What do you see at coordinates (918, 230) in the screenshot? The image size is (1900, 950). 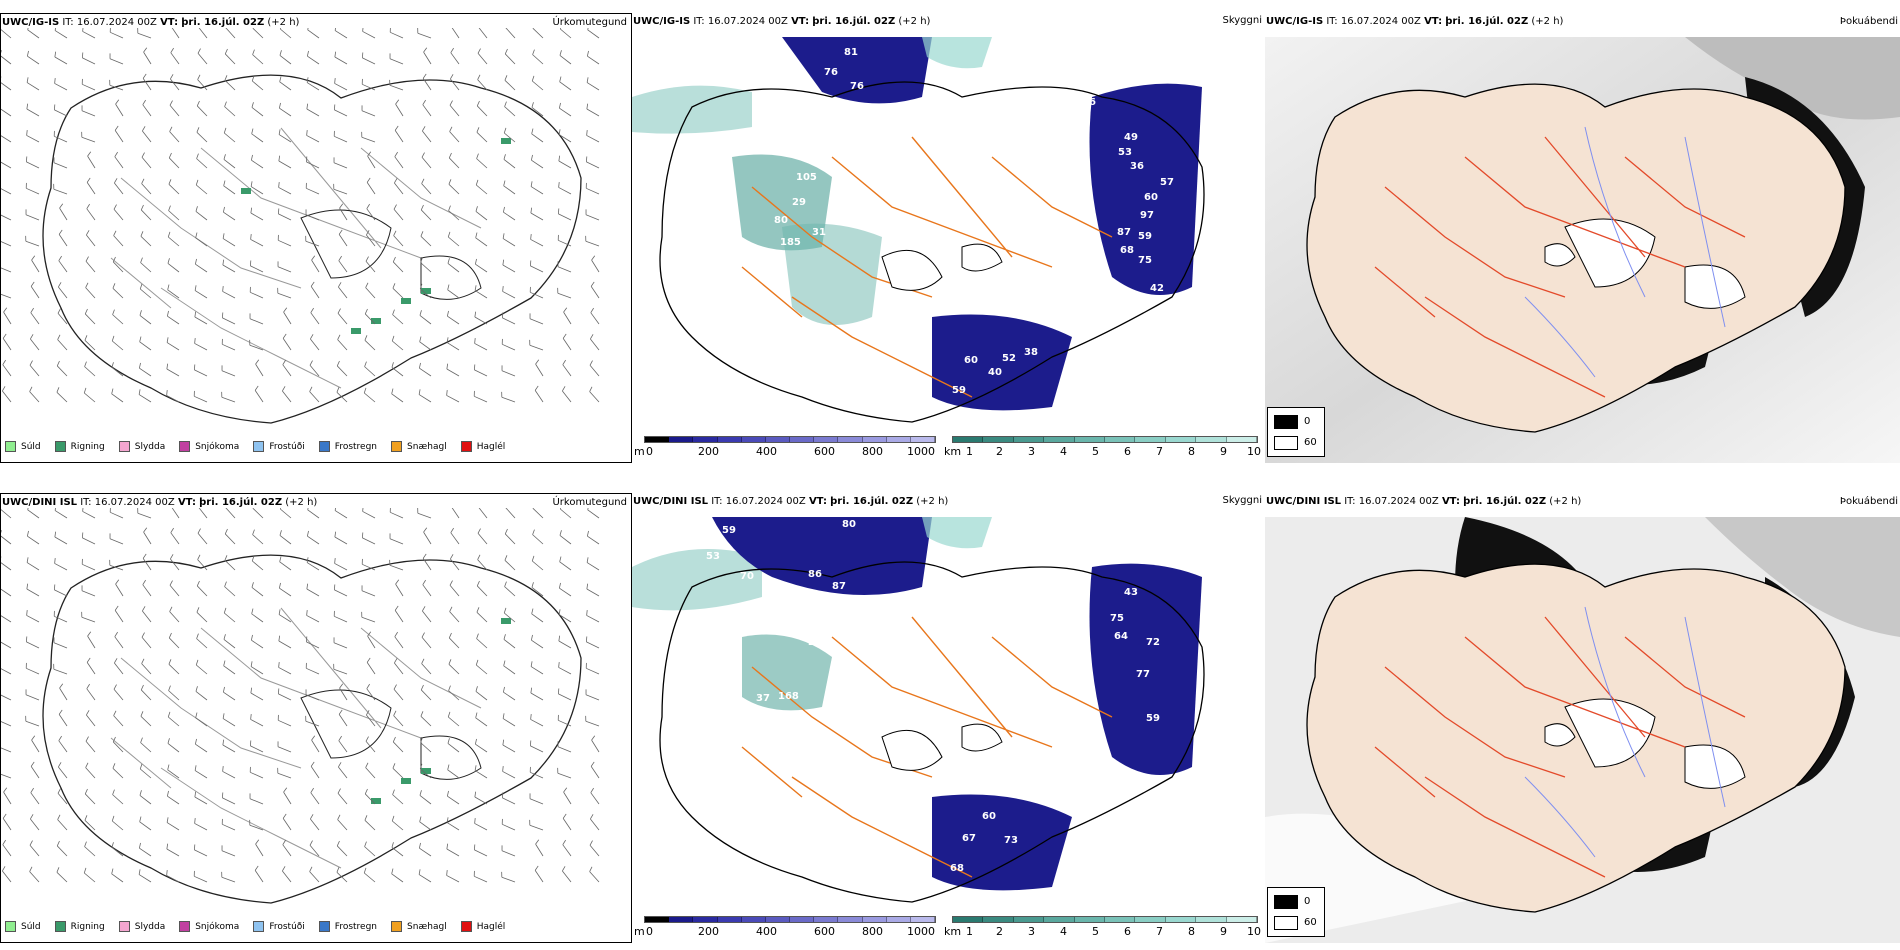 I see `cloud-layer` at bounding box center [918, 230].